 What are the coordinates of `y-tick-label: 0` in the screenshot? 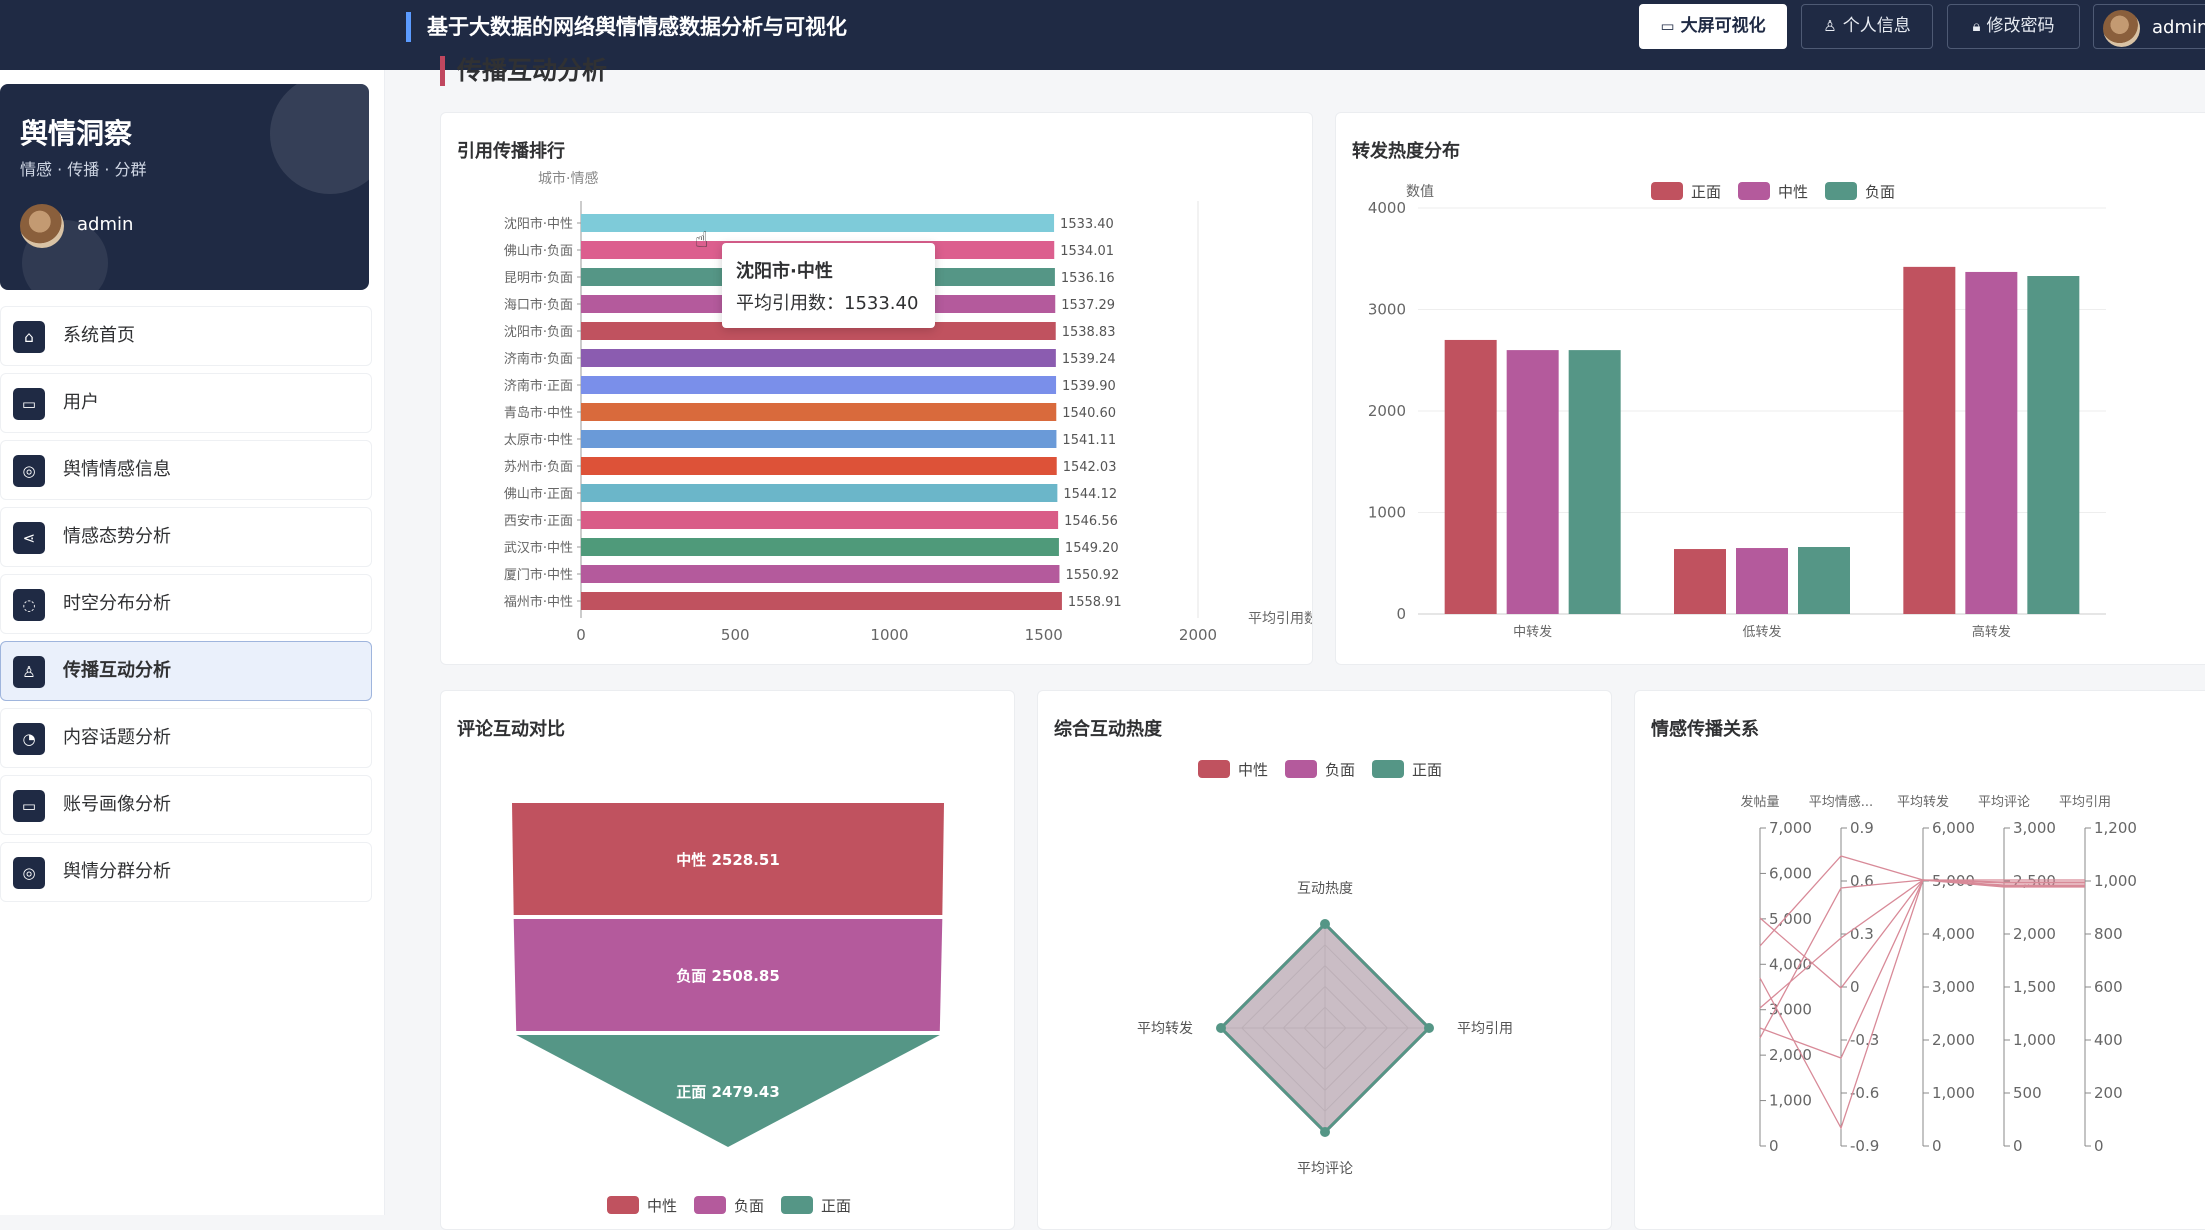 It's located at (1401, 614).